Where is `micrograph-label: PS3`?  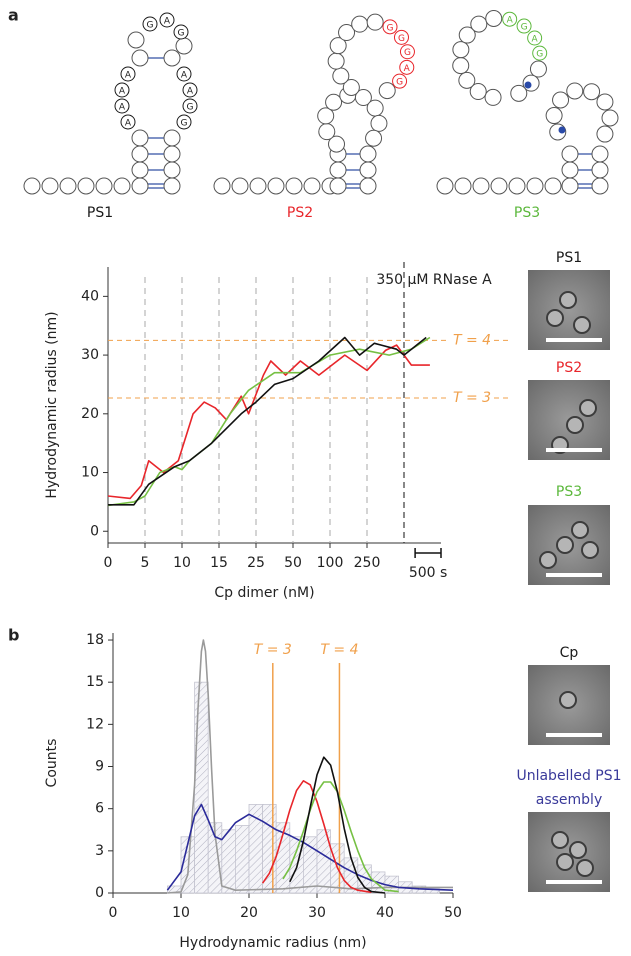
micrograph-label: PS3 is located at coordinates (569, 492).